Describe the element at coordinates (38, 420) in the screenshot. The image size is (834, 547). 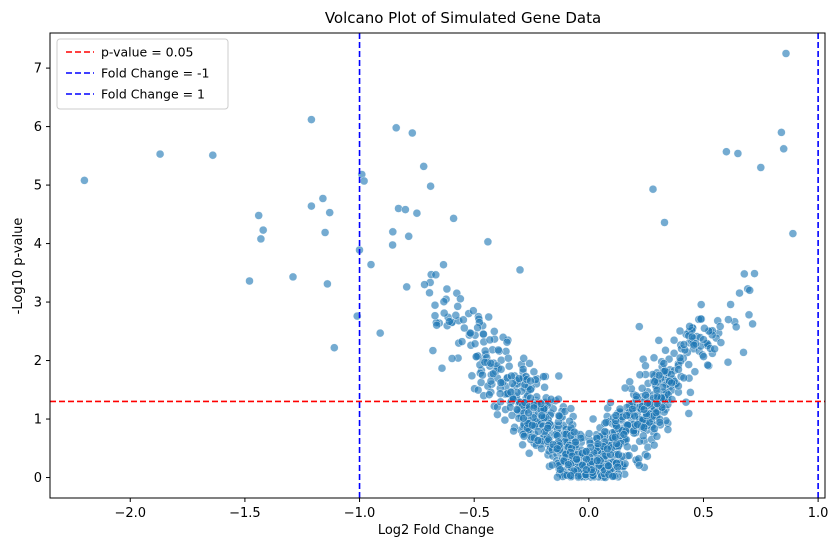
I see `y-tick-label: 1` at that location.